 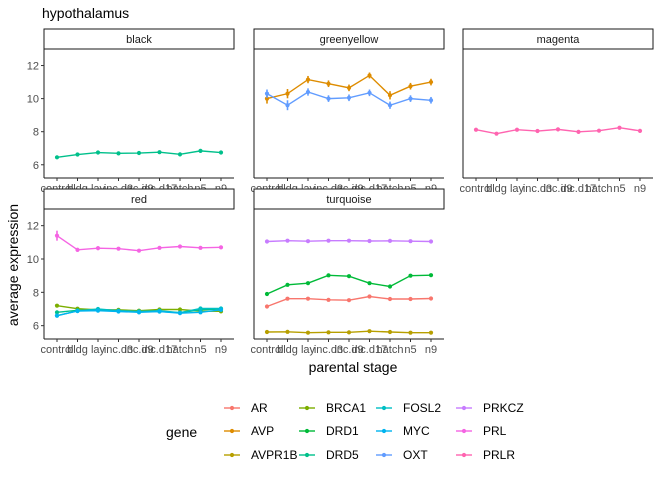 I want to click on series-OXT, so click(x=349, y=99).